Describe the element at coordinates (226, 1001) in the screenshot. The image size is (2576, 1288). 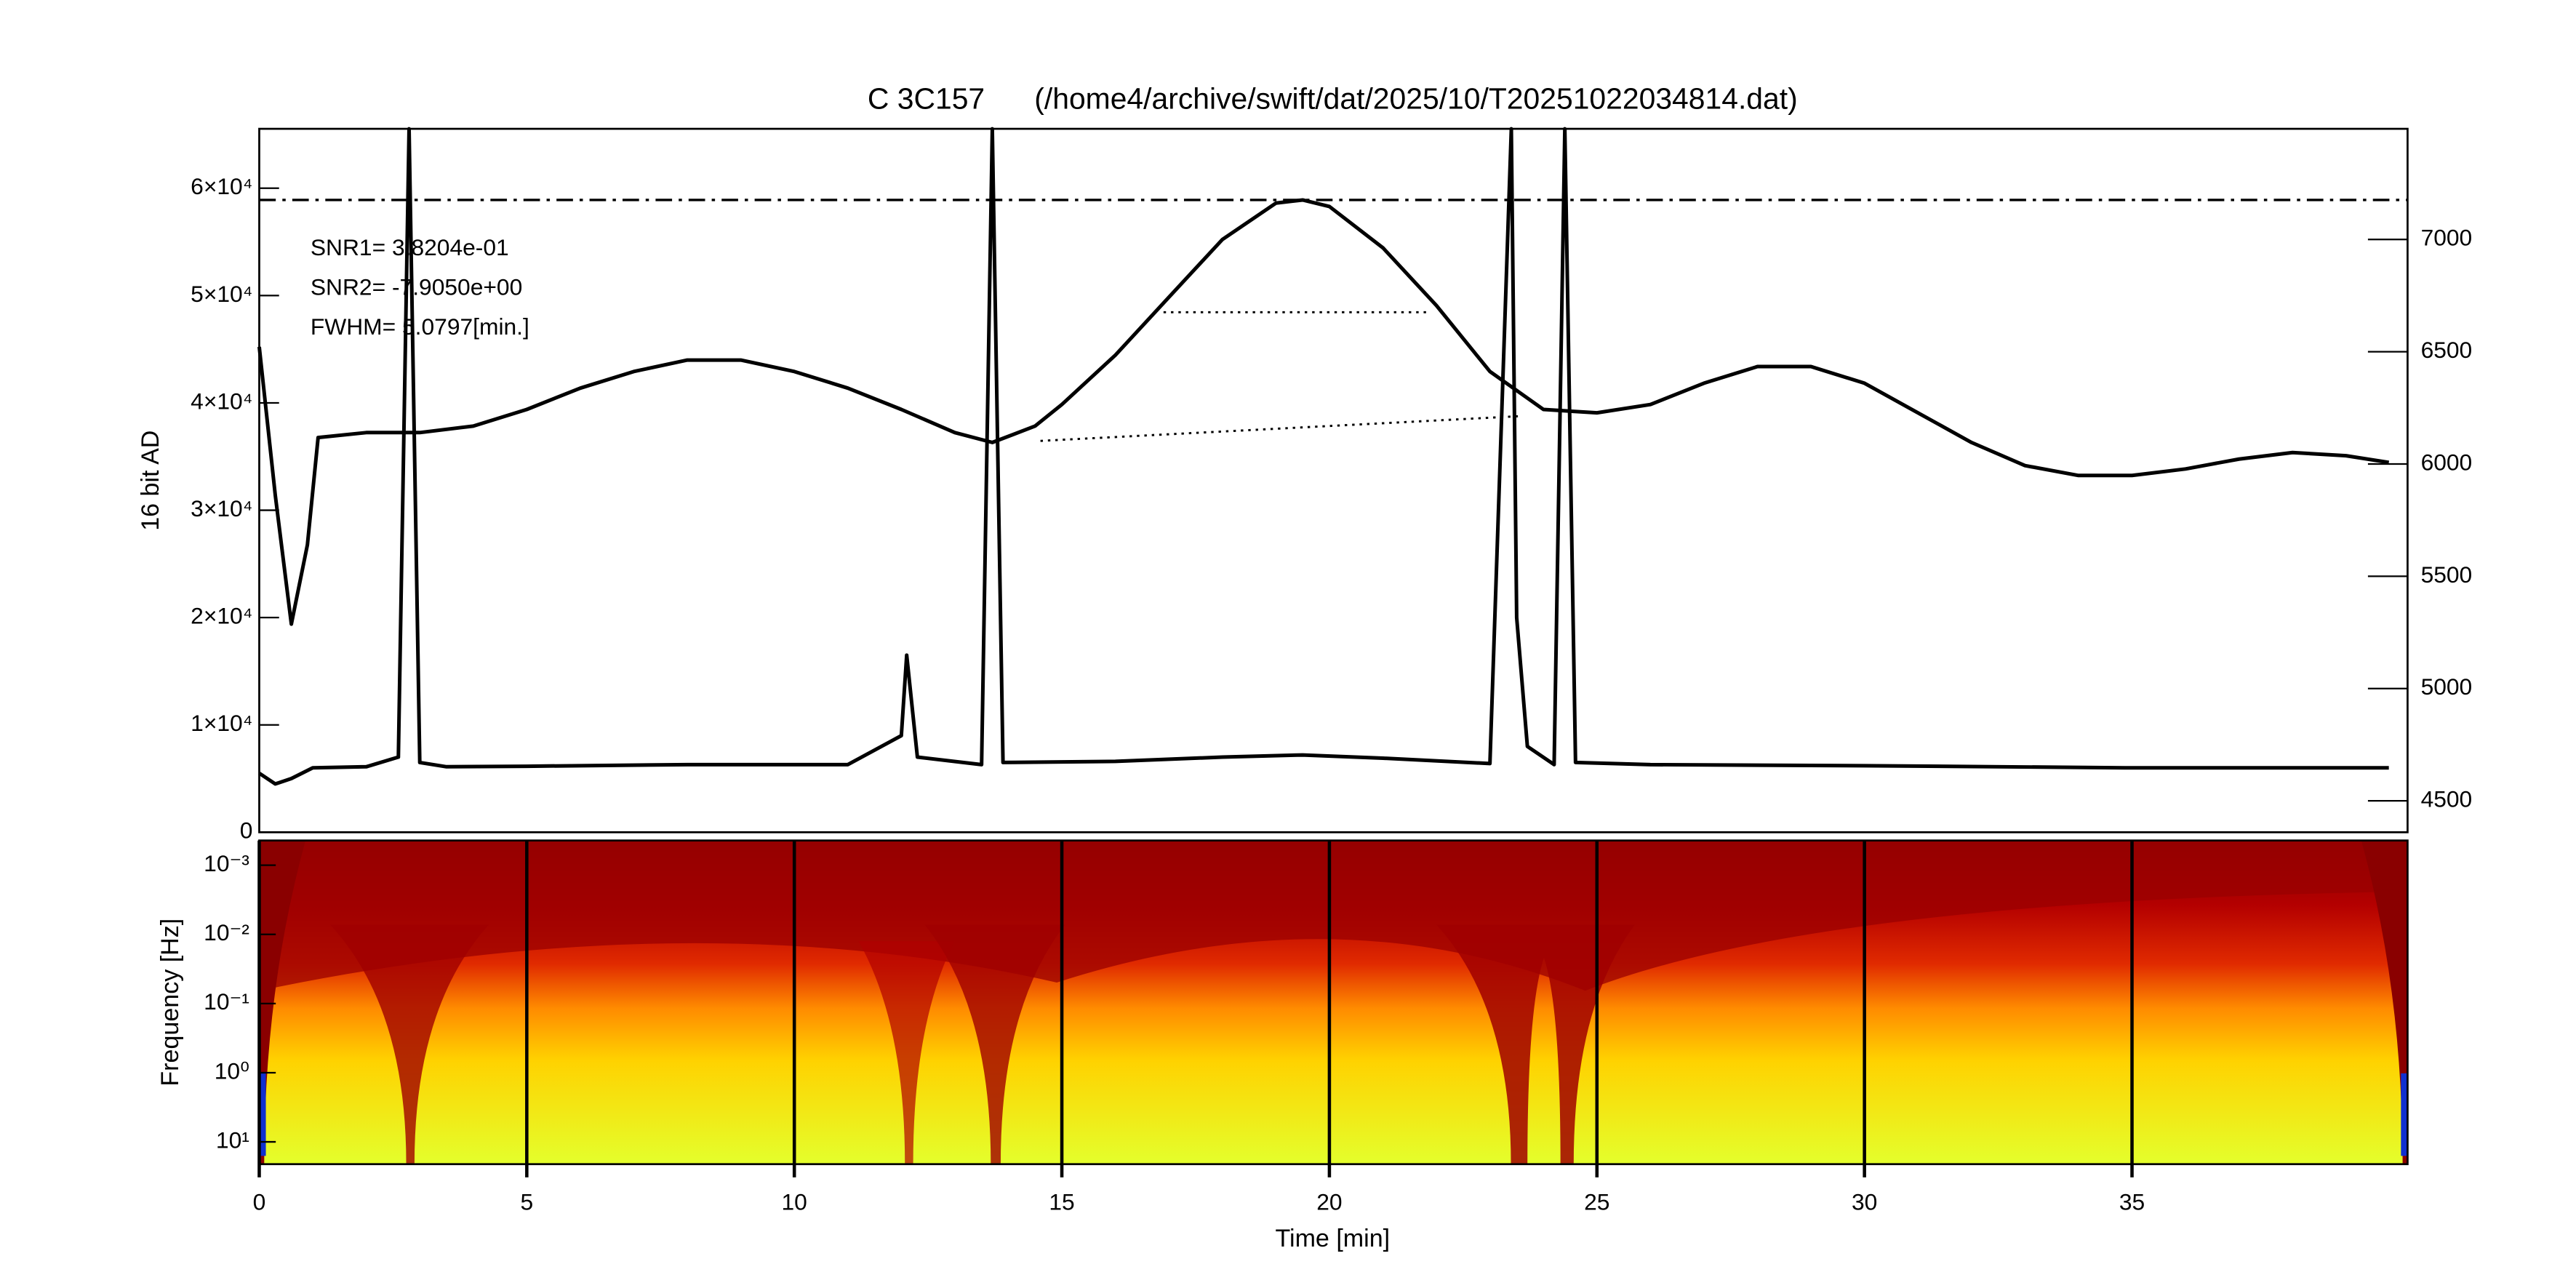
I see `y-tick-label: 10⁻¹` at that location.